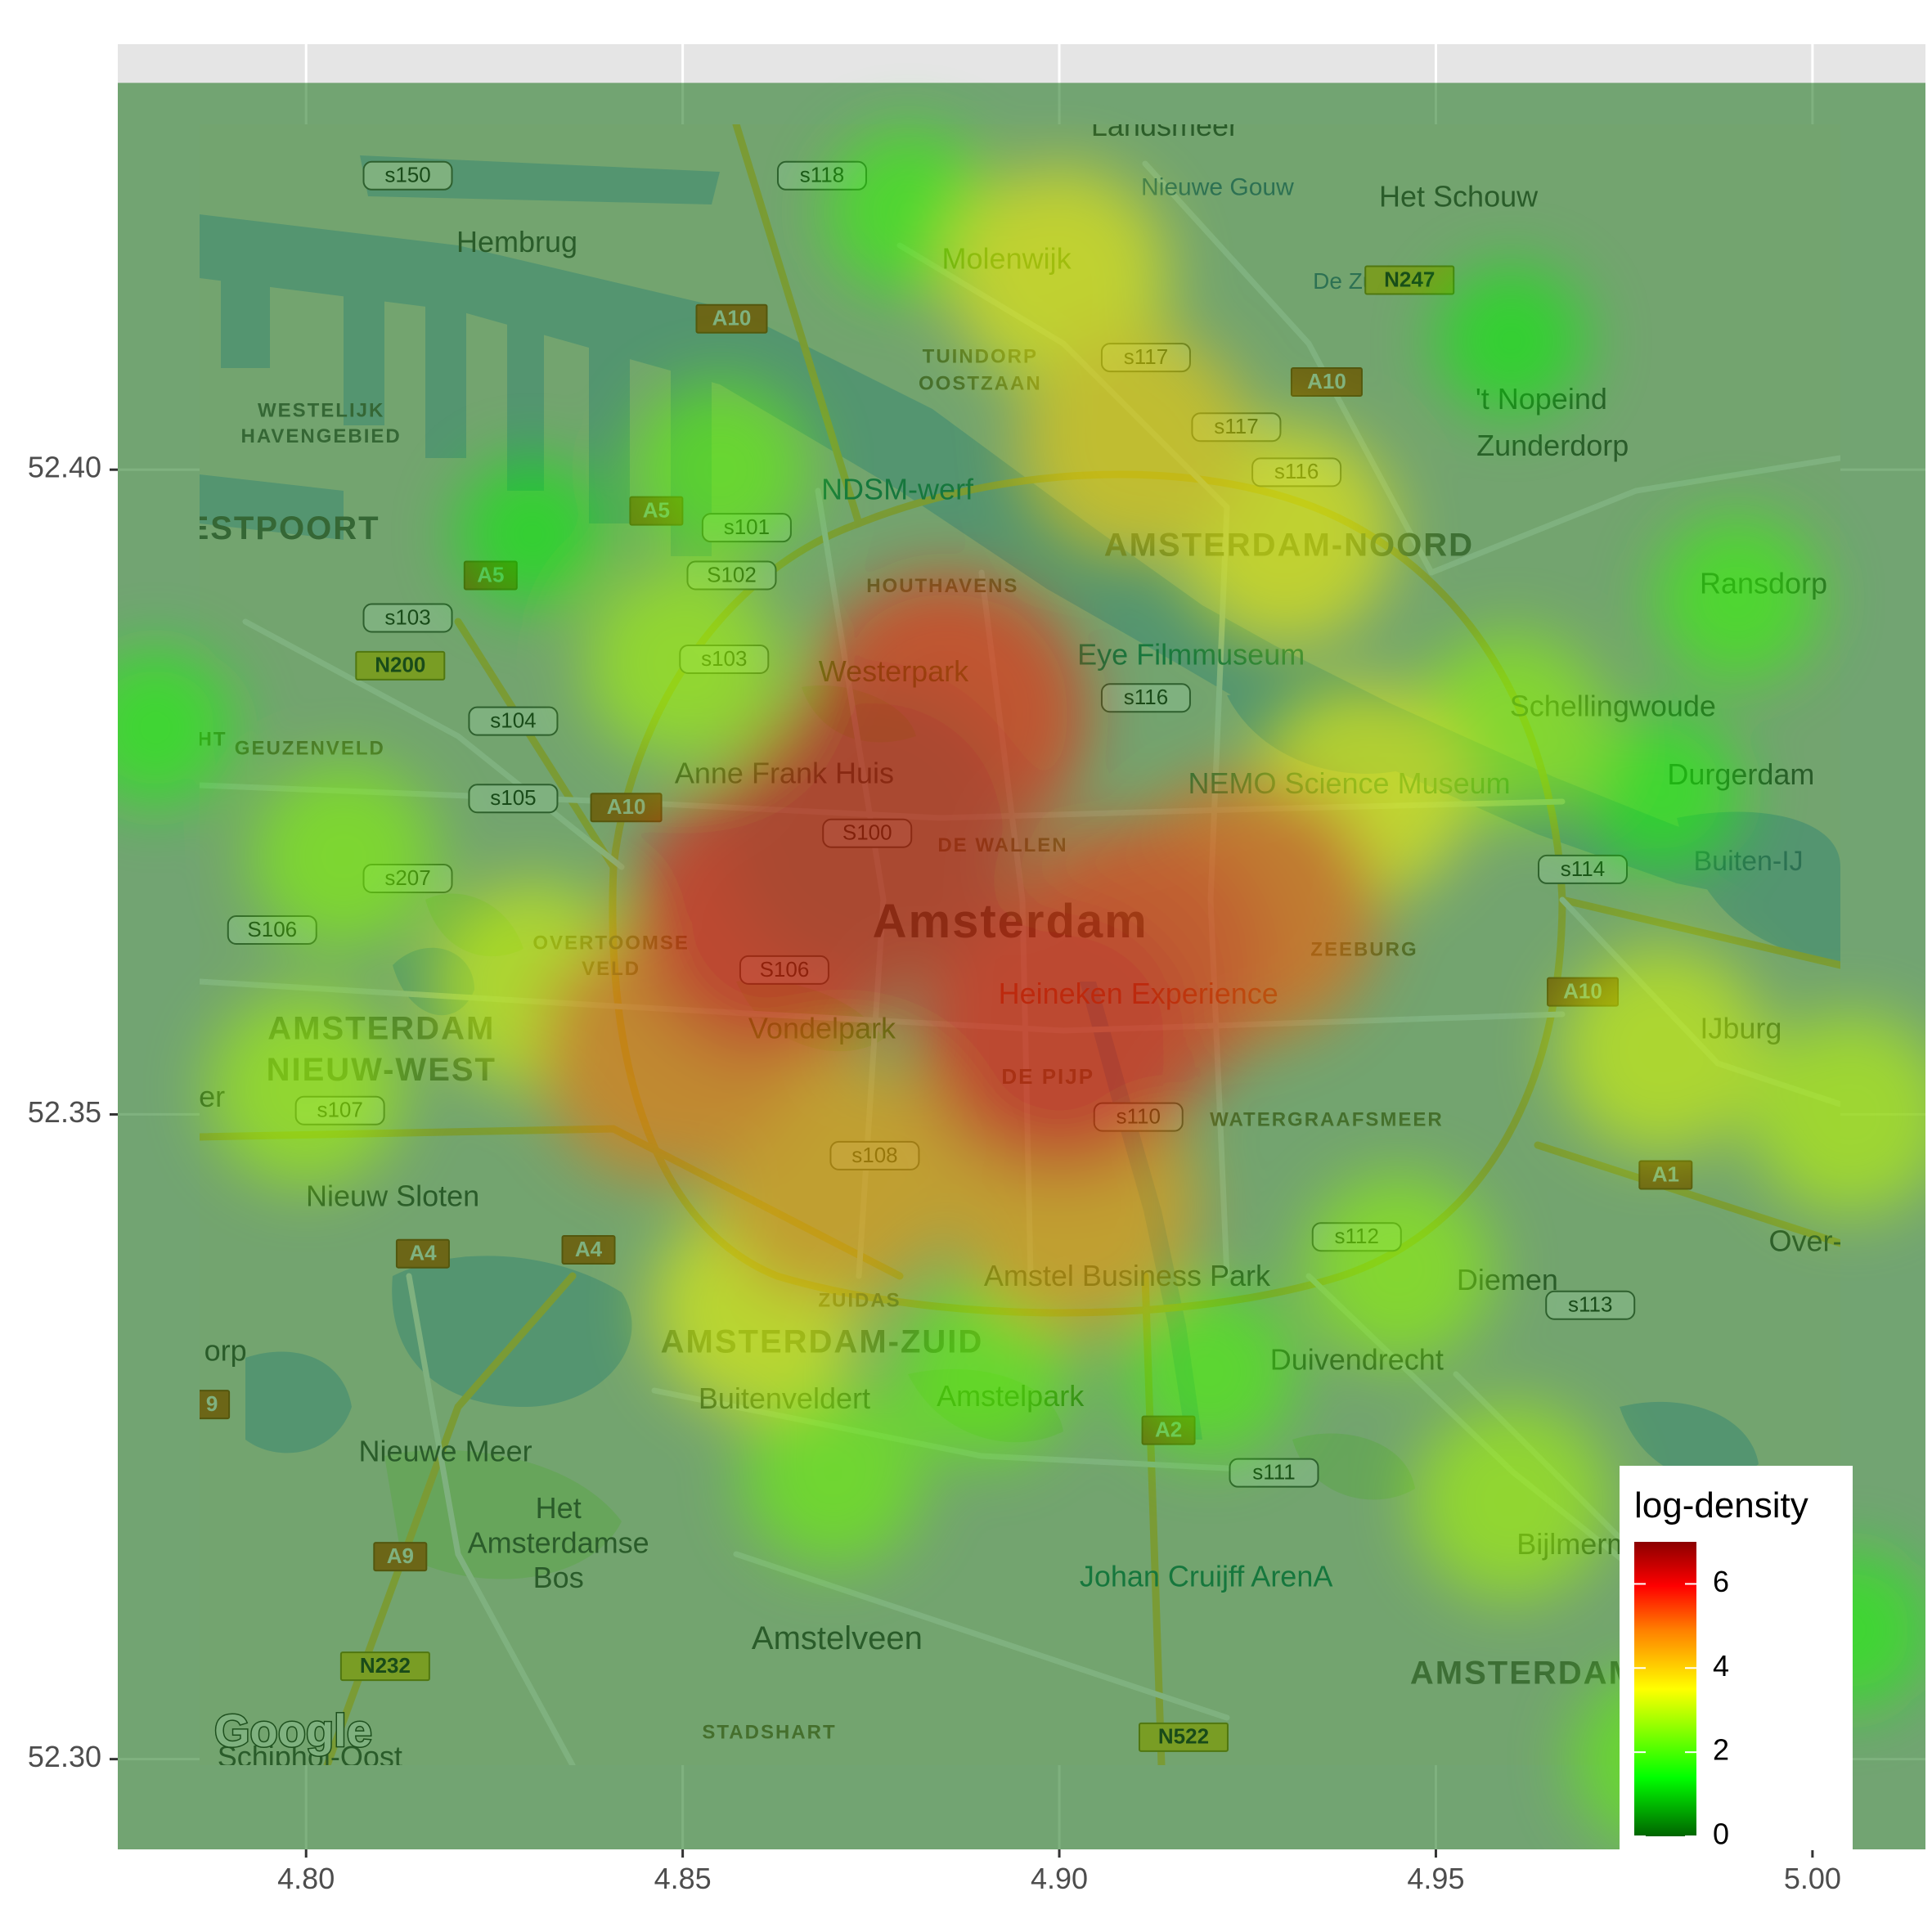 This screenshot has width=1932, height=1932. Describe the element at coordinates (1737, 1658) in the screenshot. I see `legend: log-density 0 2 4 6` at that location.